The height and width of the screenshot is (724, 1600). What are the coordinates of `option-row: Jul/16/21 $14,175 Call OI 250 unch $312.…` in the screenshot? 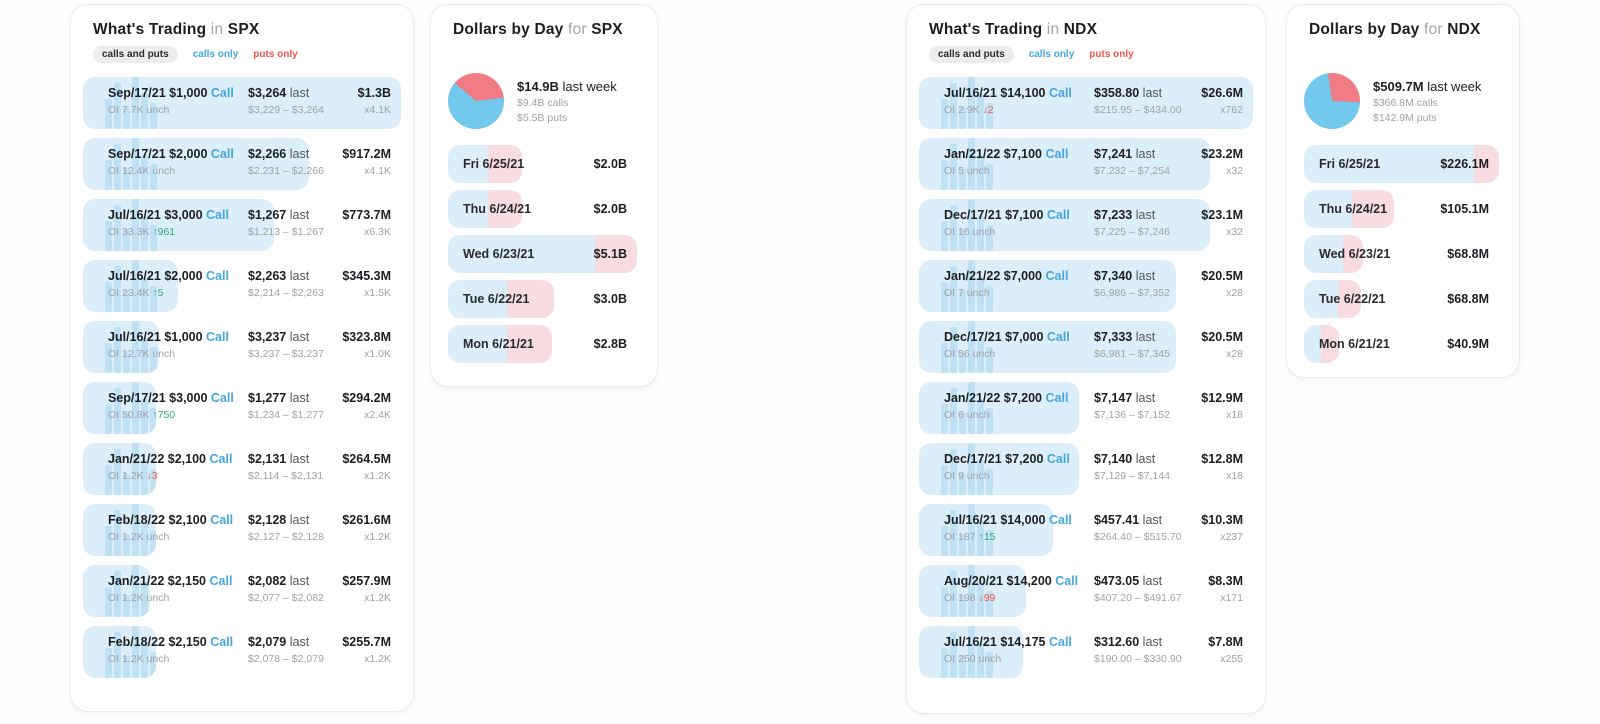 It's located at (1086, 652).